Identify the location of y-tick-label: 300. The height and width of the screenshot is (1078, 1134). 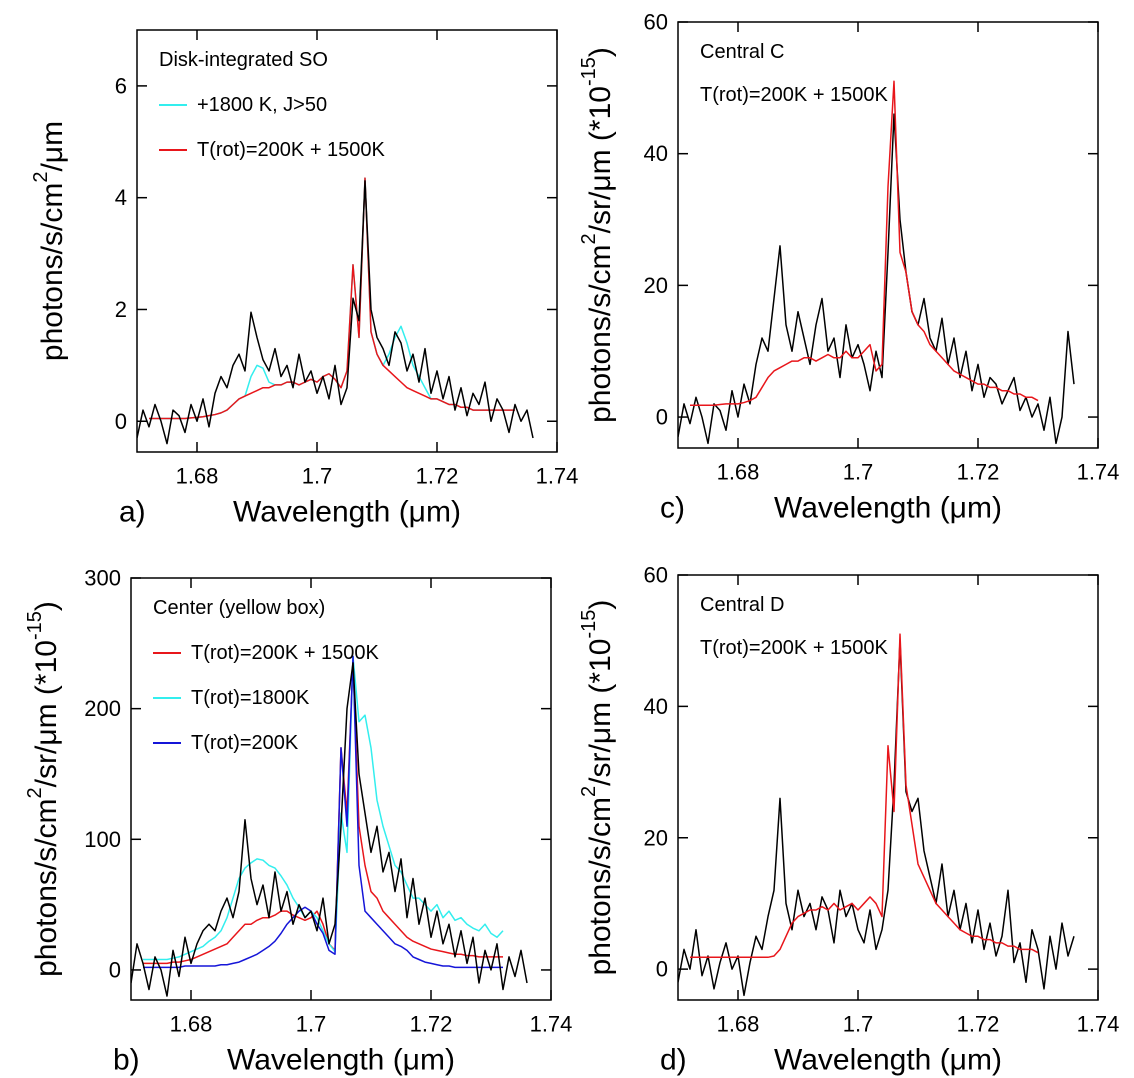
(102, 578).